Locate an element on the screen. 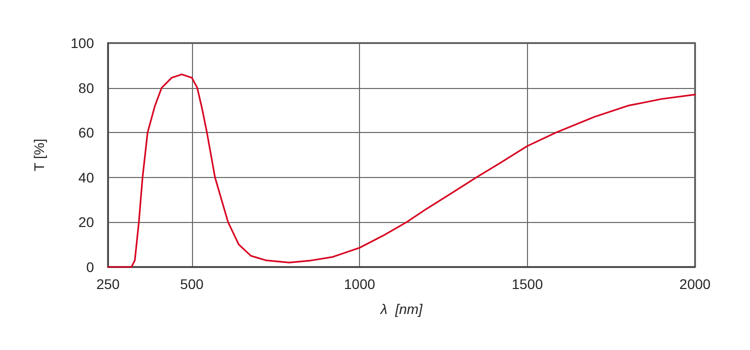 The image size is (750, 350). x-tick-label: 1000 is located at coordinates (360, 284).